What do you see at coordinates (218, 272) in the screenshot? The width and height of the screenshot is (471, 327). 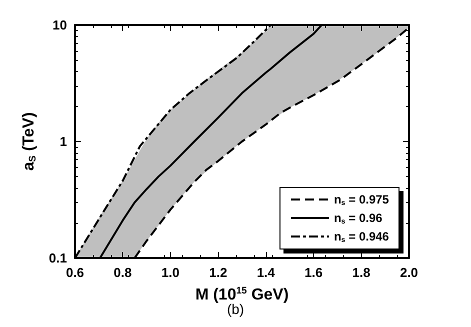 I see `x-tick-label: 1.2` at bounding box center [218, 272].